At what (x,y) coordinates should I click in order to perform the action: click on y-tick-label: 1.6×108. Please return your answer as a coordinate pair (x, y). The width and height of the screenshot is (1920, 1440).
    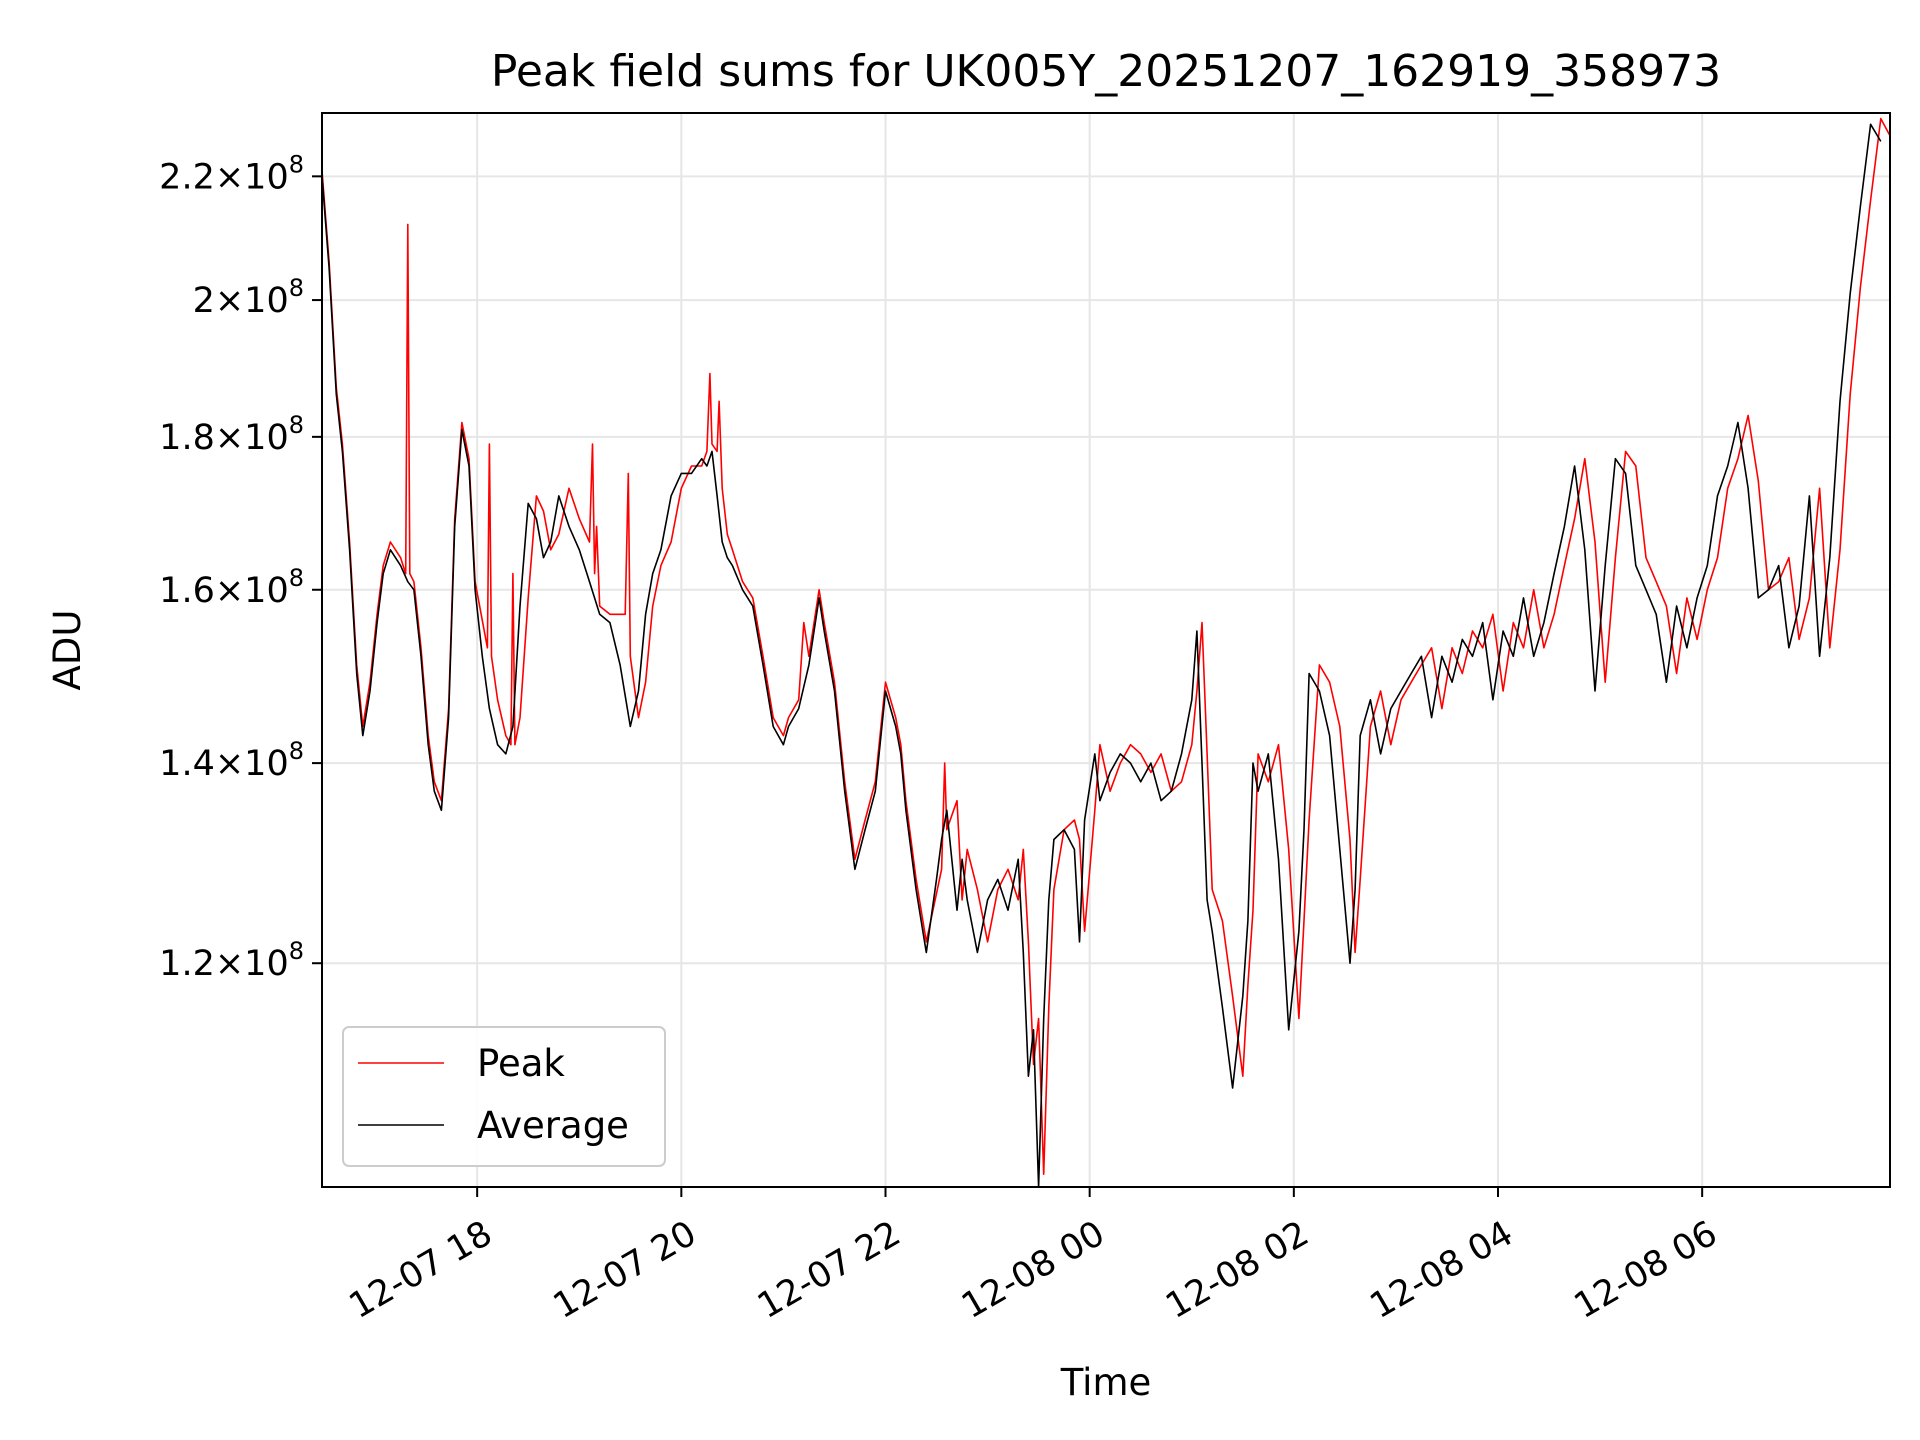
    Looking at the image, I should click on (231, 587).